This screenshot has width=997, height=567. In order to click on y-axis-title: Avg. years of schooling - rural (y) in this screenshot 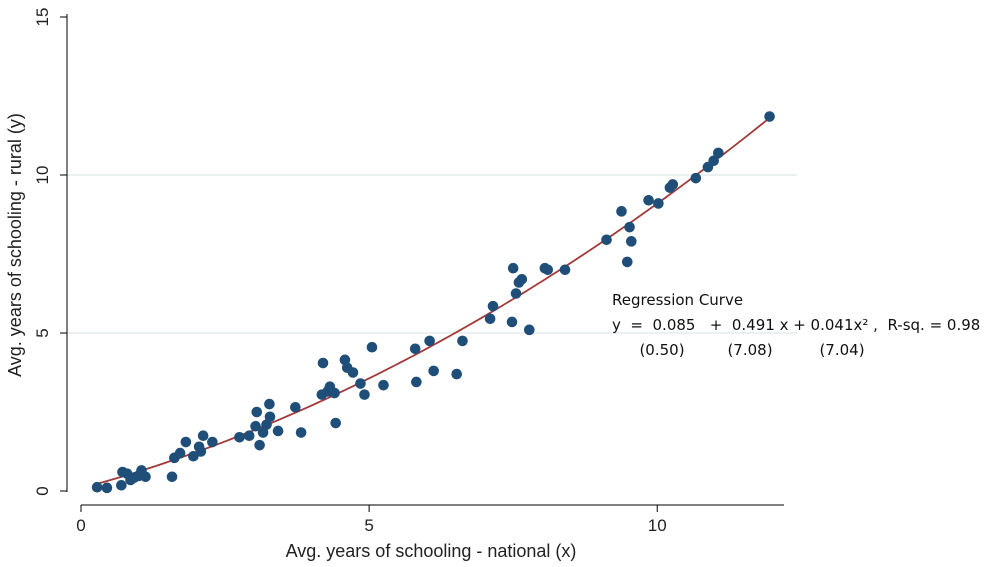, I will do `click(15, 245)`.